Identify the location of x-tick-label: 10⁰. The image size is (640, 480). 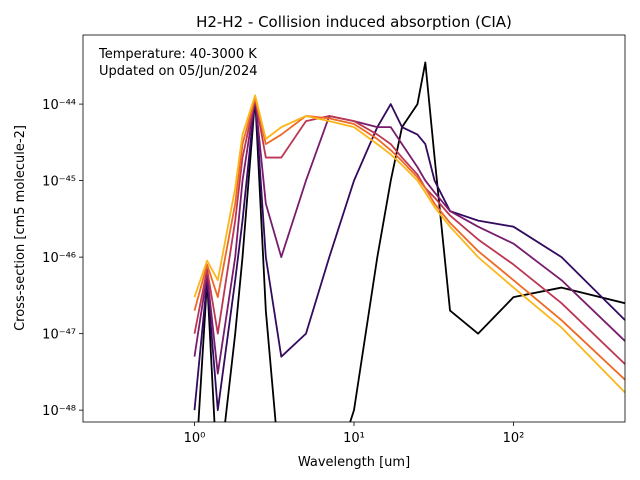
(195, 438).